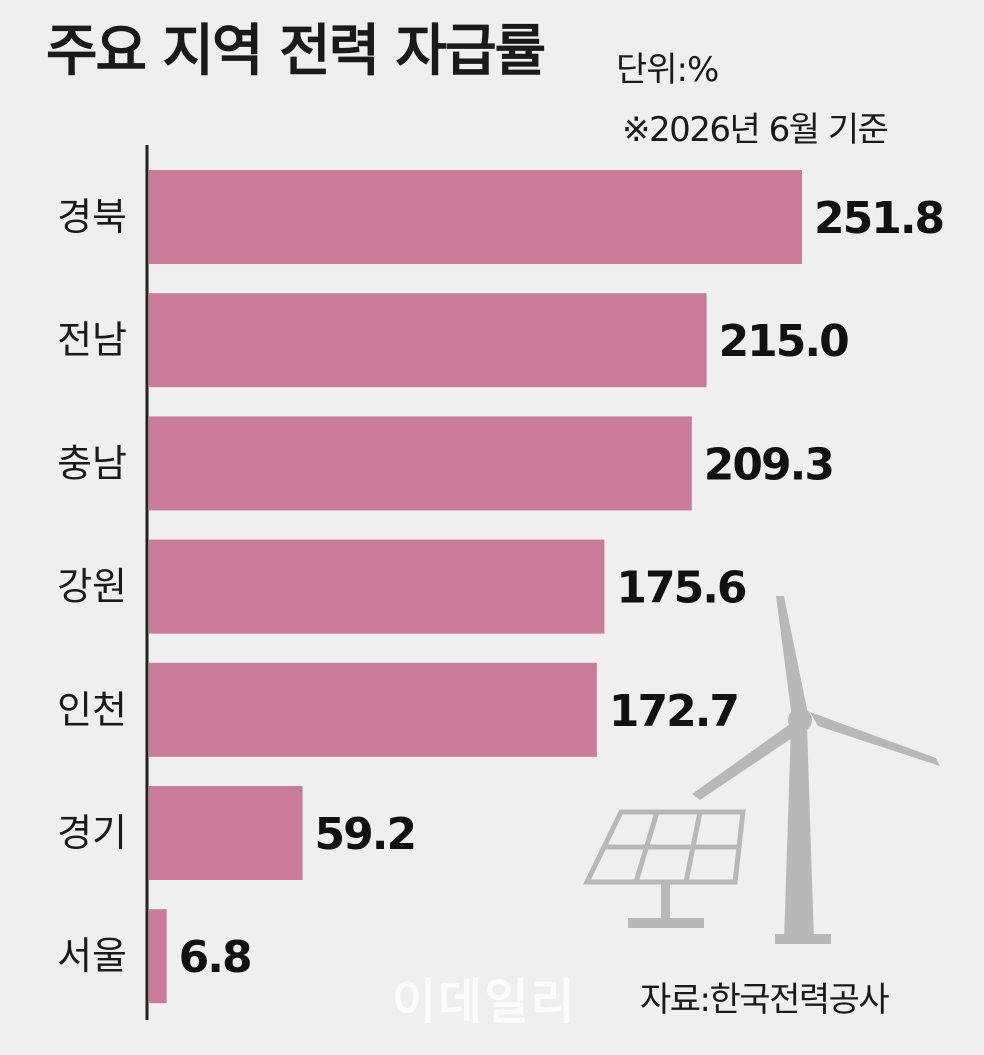 The width and height of the screenshot is (984, 1055). I want to click on value-label-3: 175.6, so click(681, 588).